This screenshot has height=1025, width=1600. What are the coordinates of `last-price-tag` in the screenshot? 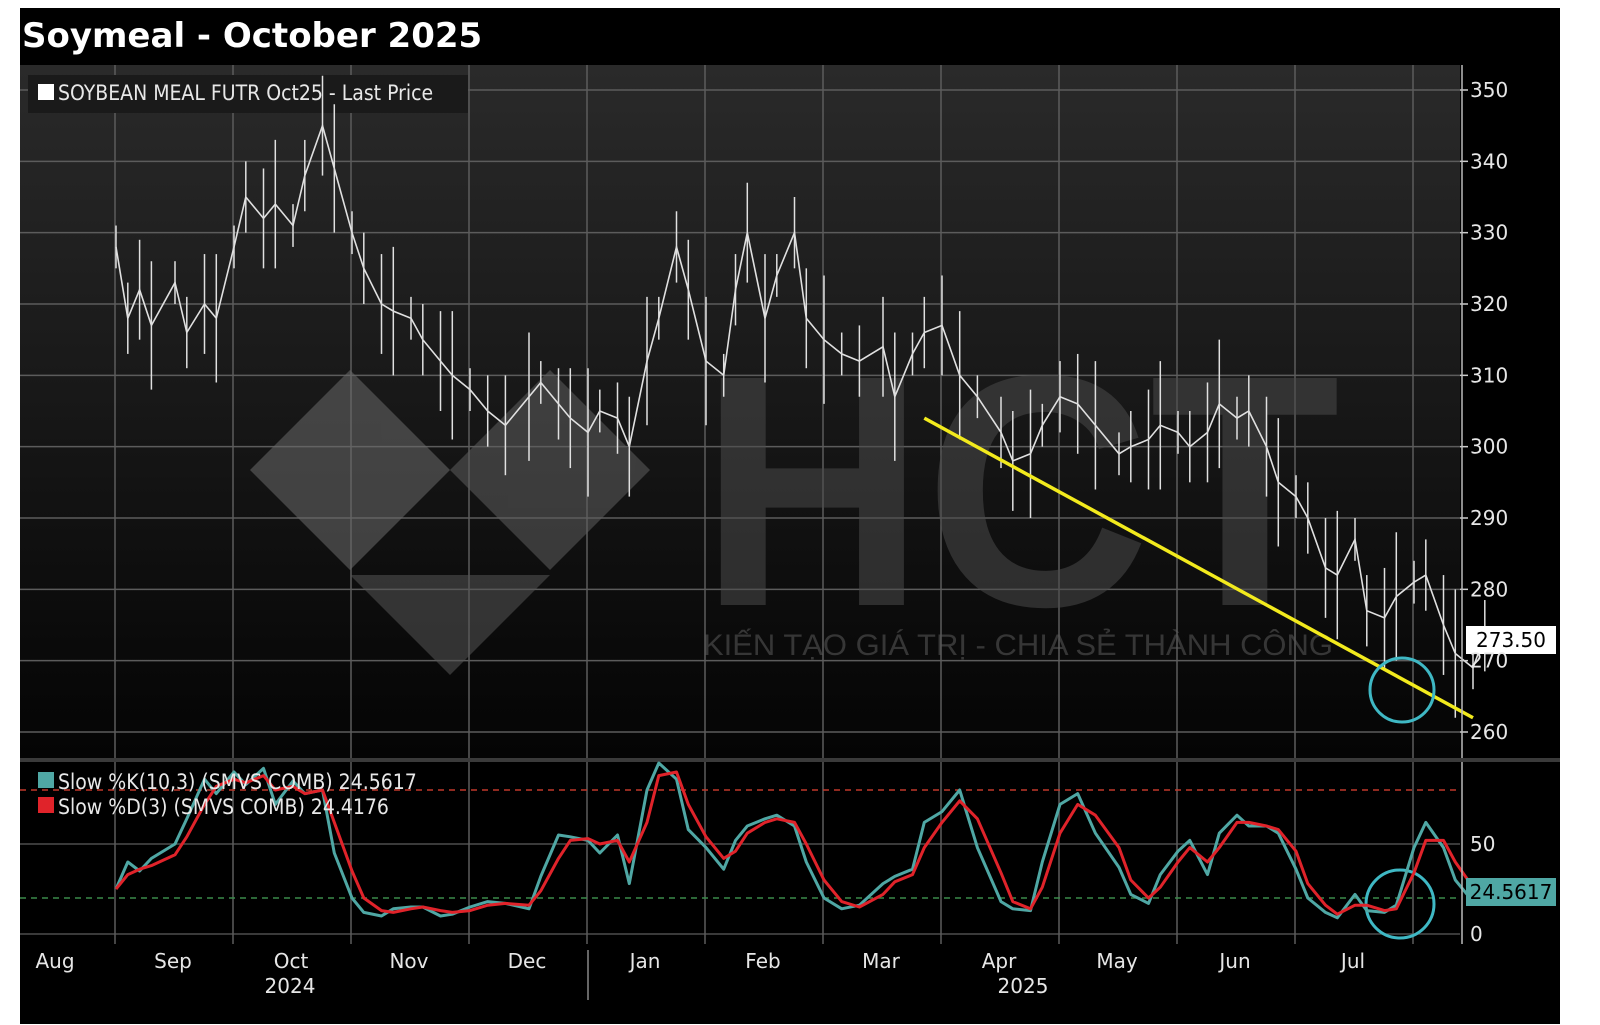 It's located at (1511, 640).